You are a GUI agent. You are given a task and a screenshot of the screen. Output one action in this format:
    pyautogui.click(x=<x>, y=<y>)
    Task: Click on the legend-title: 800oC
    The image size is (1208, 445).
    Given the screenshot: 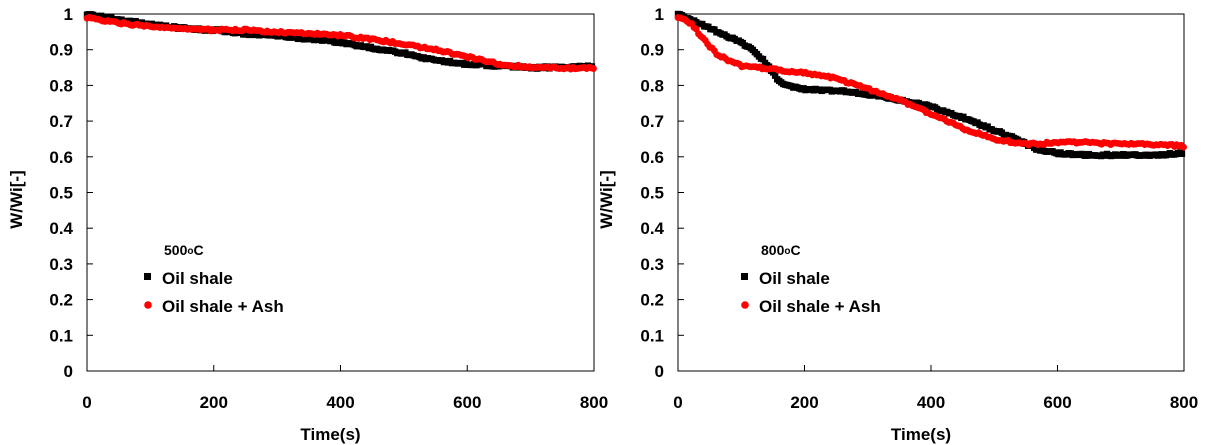 What is the action you would take?
    pyautogui.click(x=781, y=250)
    